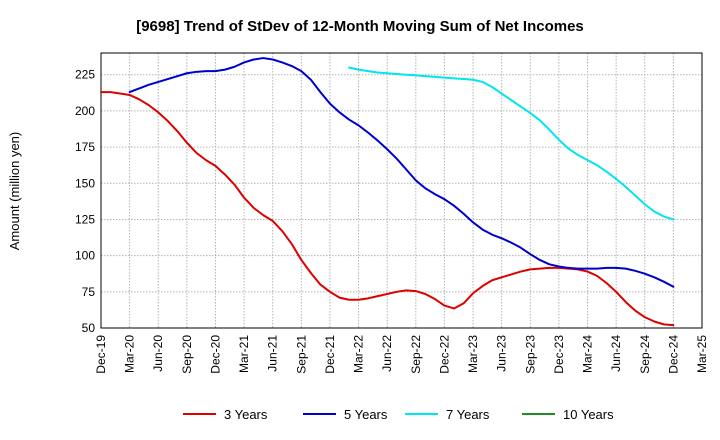 The image size is (720, 440). I want to click on x-tick-label: Jun-21, so click(273, 353).